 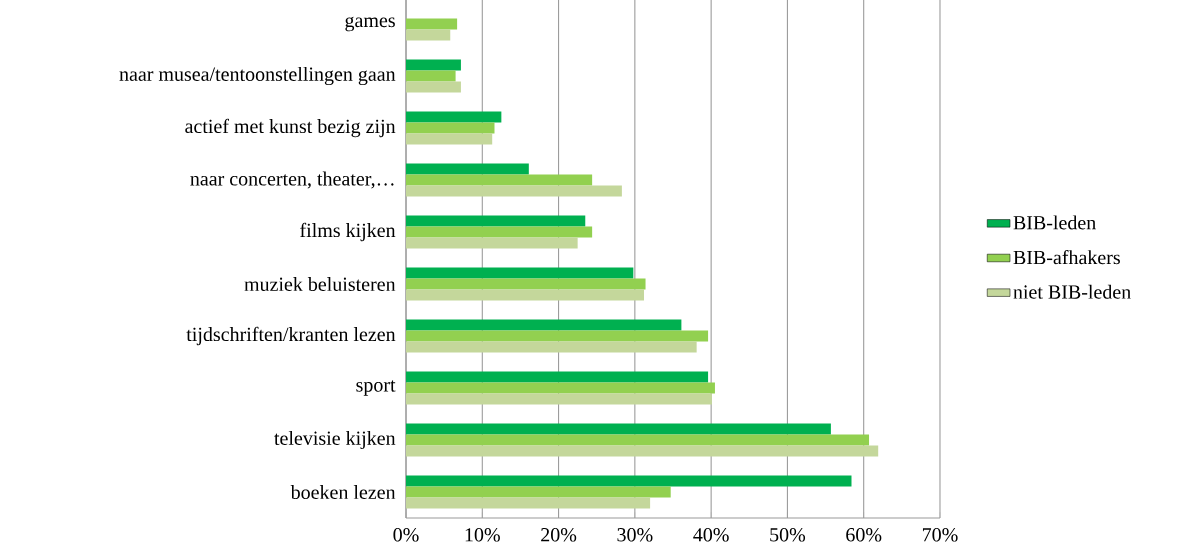 I want to click on x-tick-label: 0%, so click(x=406, y=535).